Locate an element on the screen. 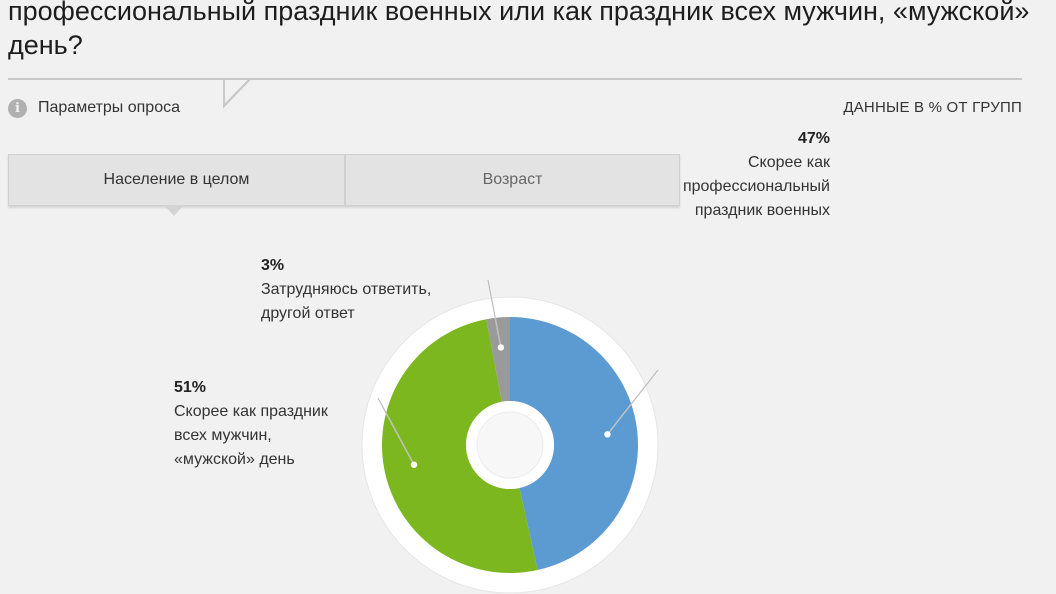 Image resolution: width=1056 pixels, height=594 pixels. survey-params-label: Параметры опроса is located at coordinates (109, 107).